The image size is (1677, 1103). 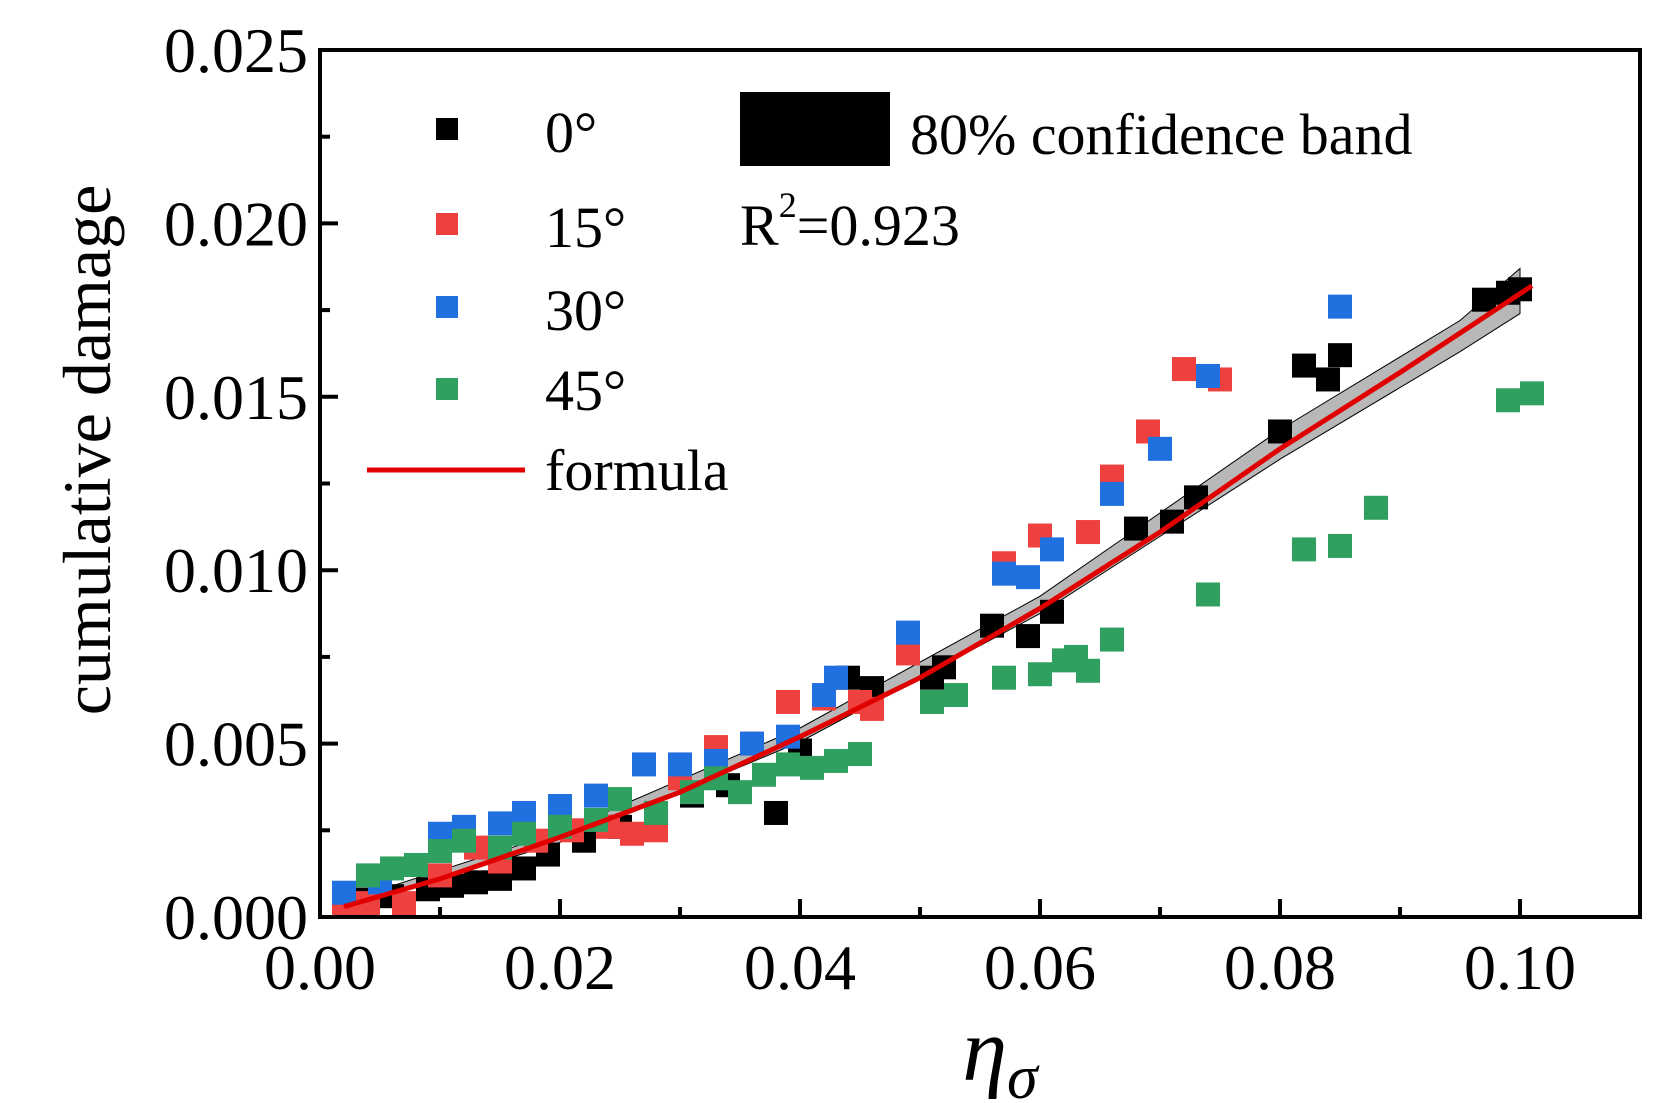 What do you see at coordinates (236, 570) in the screenshot?
I see `y-tick-label-2: 0.010` at bounding box center [236, 570].